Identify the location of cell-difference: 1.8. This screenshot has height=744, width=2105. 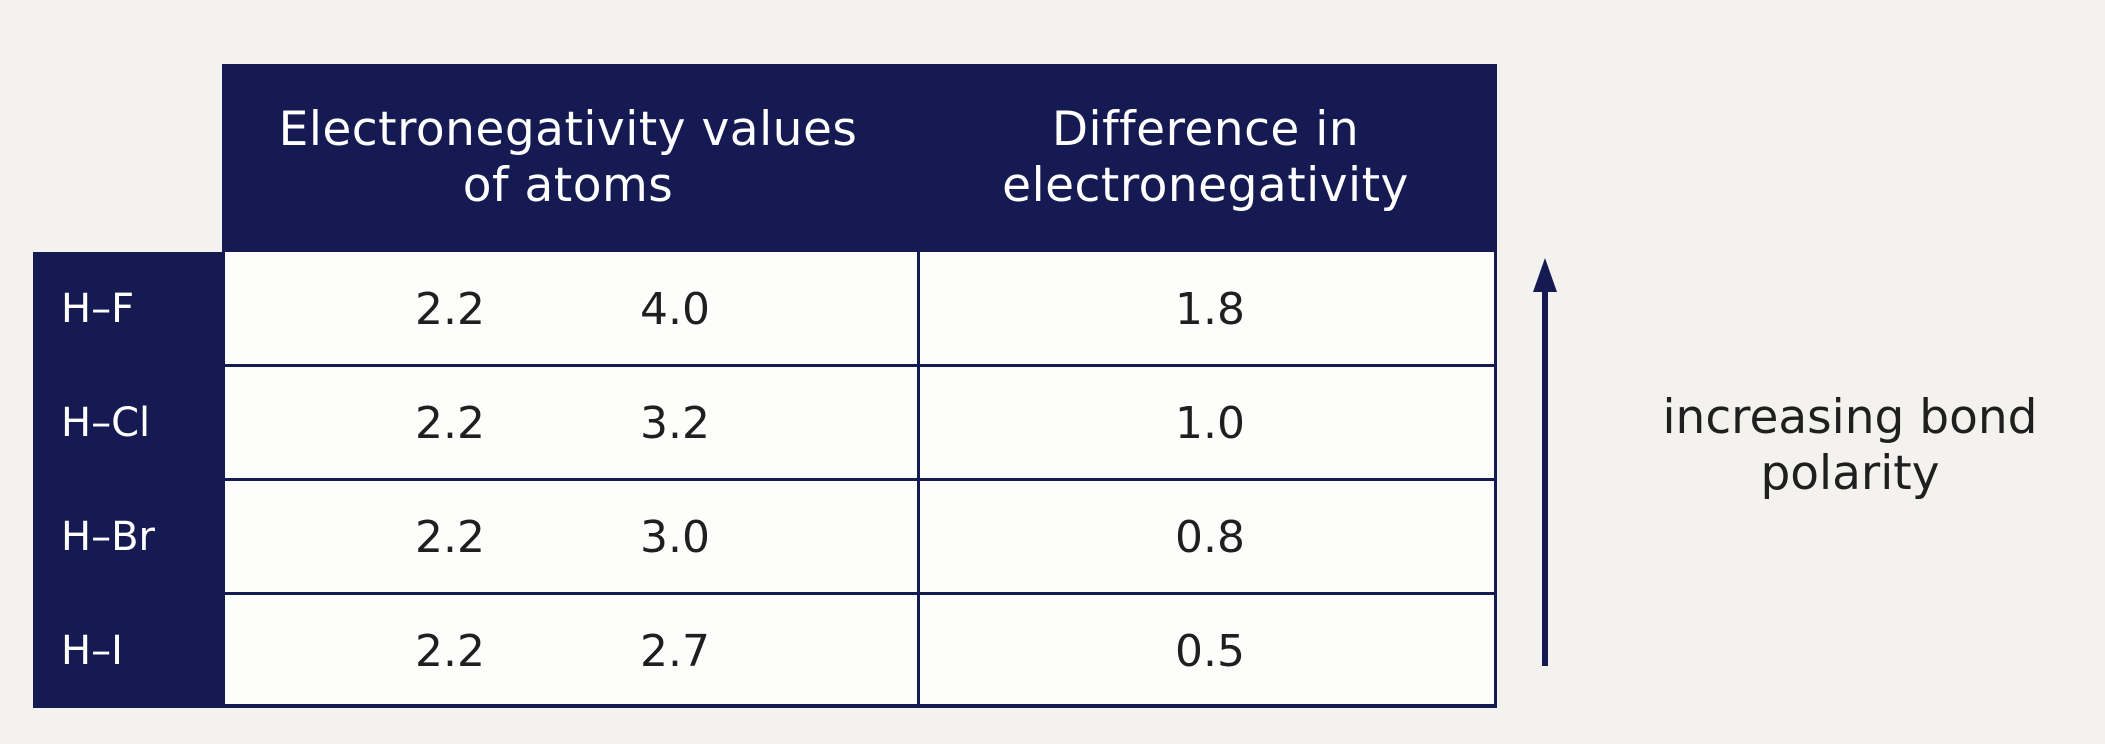
(1210, 309).